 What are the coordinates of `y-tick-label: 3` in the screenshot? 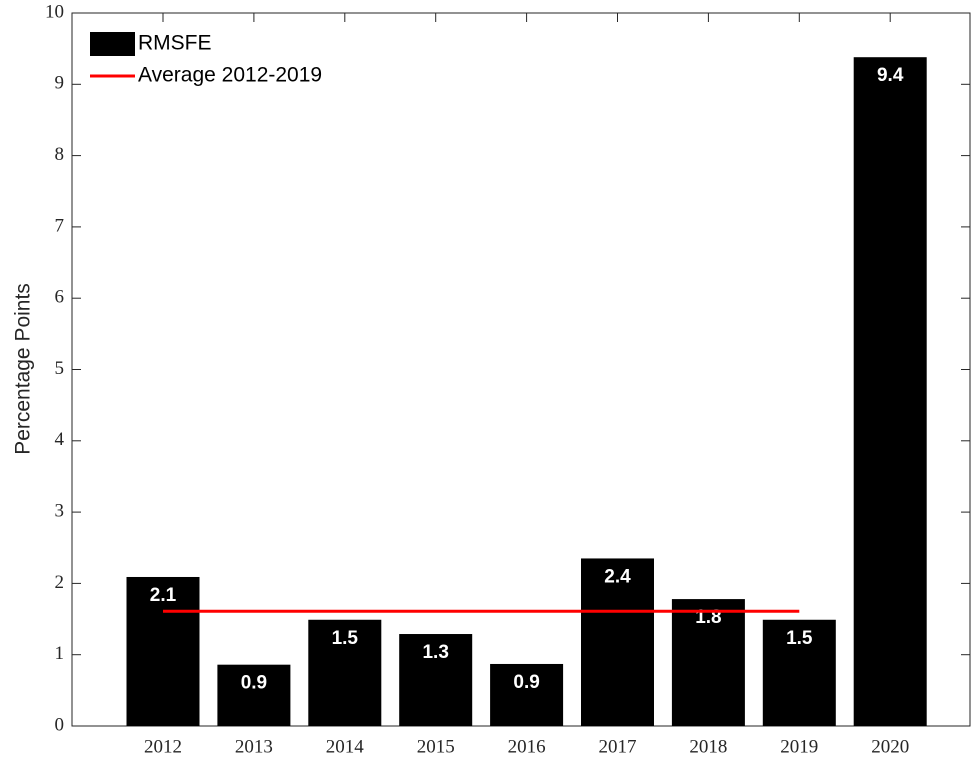 It's located at (60, 510).